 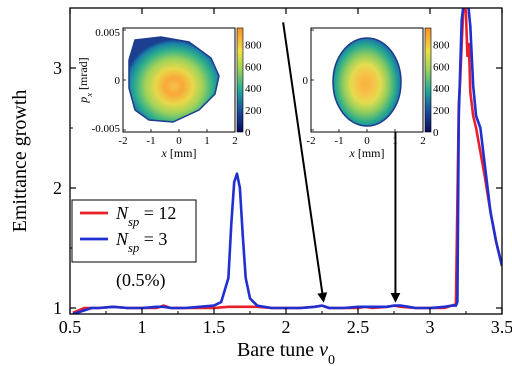 What do you see at coordinates (57, 308) in the screenshot?
I see `y-tick-label: 1` at bounding box center [57, 308].